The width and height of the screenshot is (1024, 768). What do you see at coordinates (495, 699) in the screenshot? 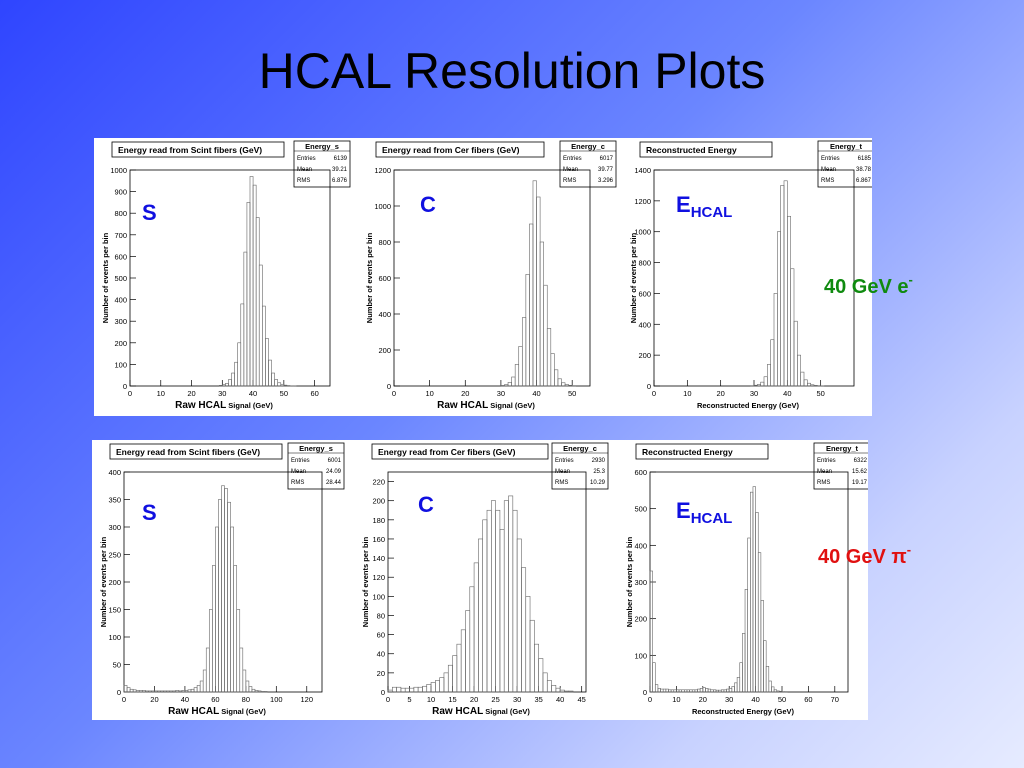
I see `x-tick-label: 25` at bounding box center [495, 699].